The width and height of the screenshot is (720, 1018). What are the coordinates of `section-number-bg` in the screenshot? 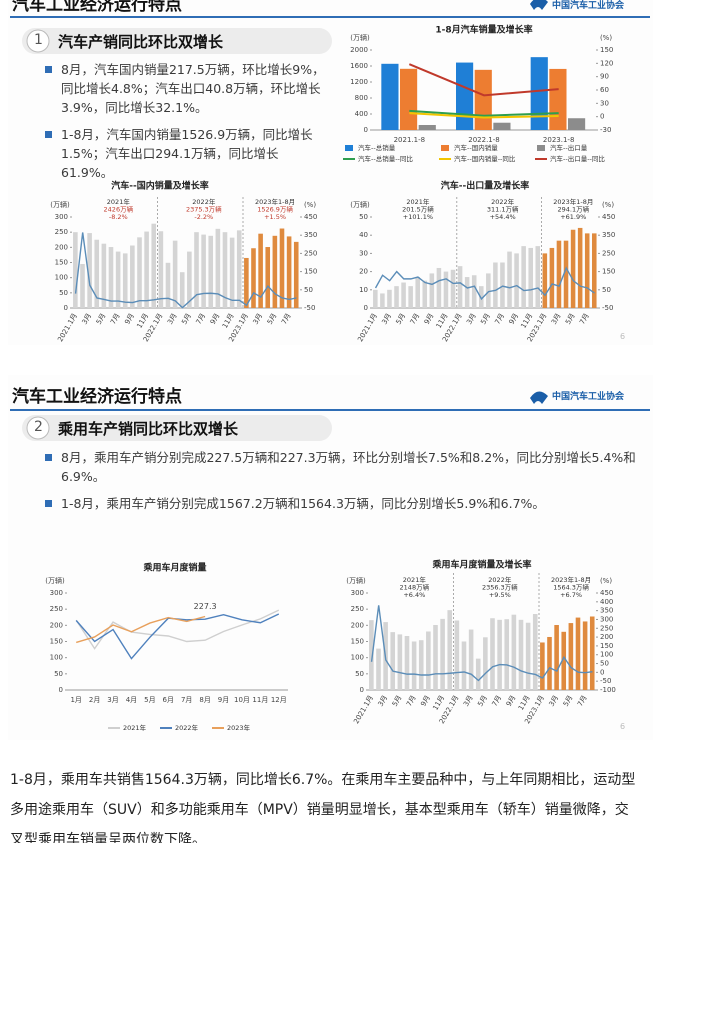 It's located at (38, 41).